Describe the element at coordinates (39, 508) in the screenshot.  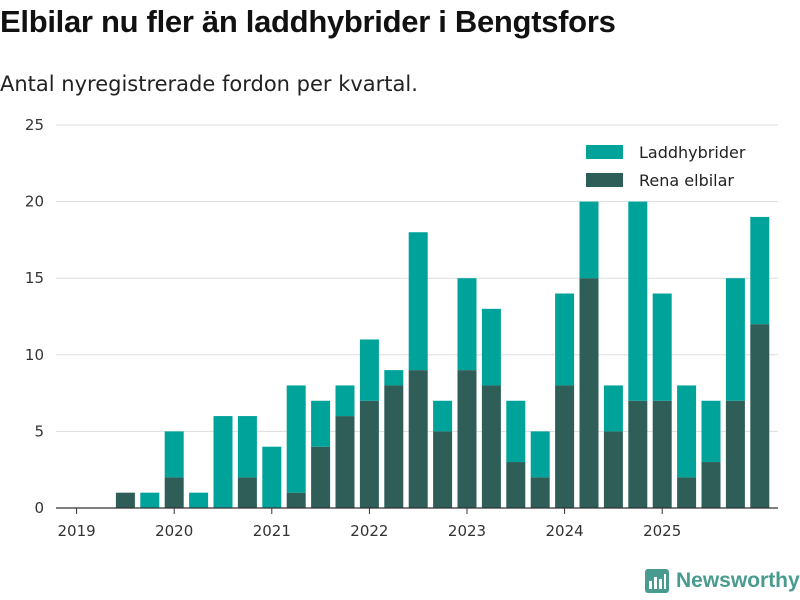
I see `y-tick-label: 0` at that location.